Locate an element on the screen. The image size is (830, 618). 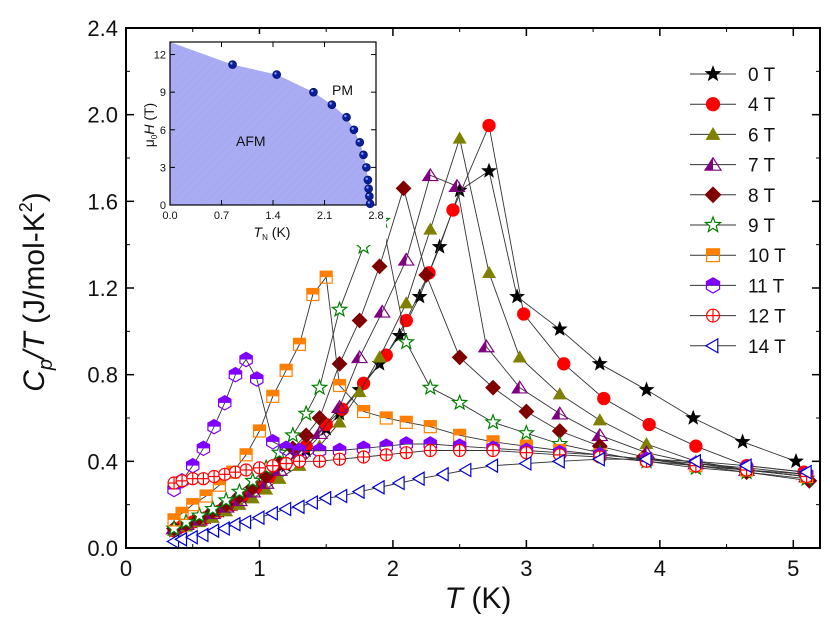
legend-entry: 4 T is located at coordinates (733, 105).